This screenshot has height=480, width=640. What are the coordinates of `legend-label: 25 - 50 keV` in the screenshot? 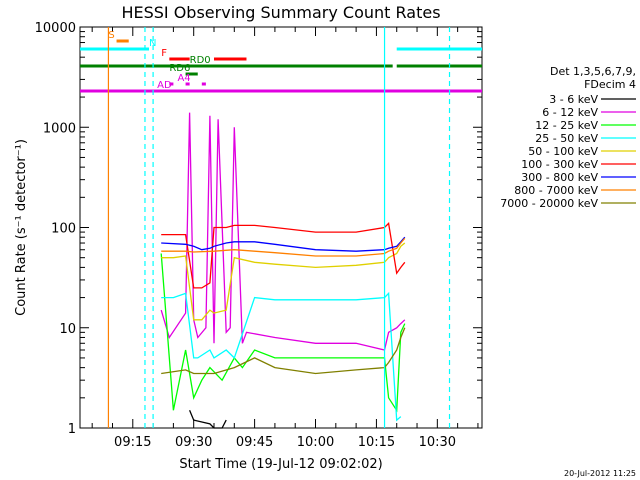 It's located at (566, 138).